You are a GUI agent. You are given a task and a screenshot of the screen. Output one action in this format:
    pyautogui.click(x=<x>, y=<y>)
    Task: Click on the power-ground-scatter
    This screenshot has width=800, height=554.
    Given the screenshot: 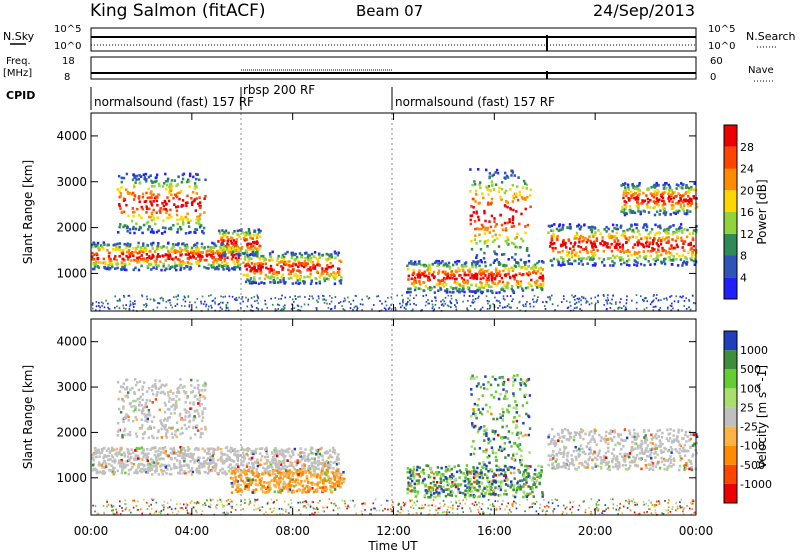 What is the action you would take?
    pyautogui.click(x=394, y=303)
    